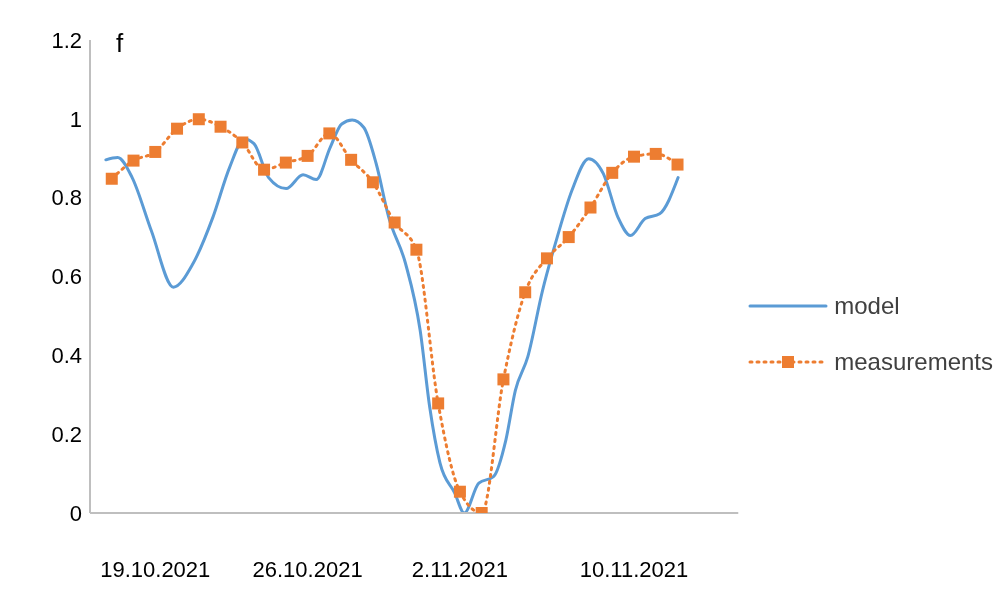 Image resolution: width=1004 pixels, height=609 pixels. What do you see at coordinates (155, 569) in the screenshot?
I see `x-tick-label: 19.10.2021` at bounding box center [155, 569].